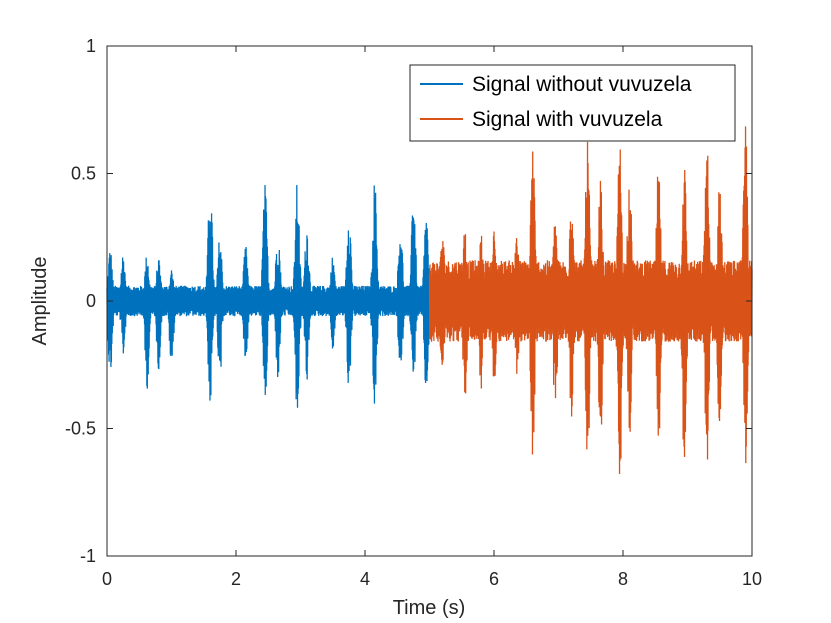 This screenshot has width=831, height=623. I want to click on x-tick-label: 4, so click(365, 579).